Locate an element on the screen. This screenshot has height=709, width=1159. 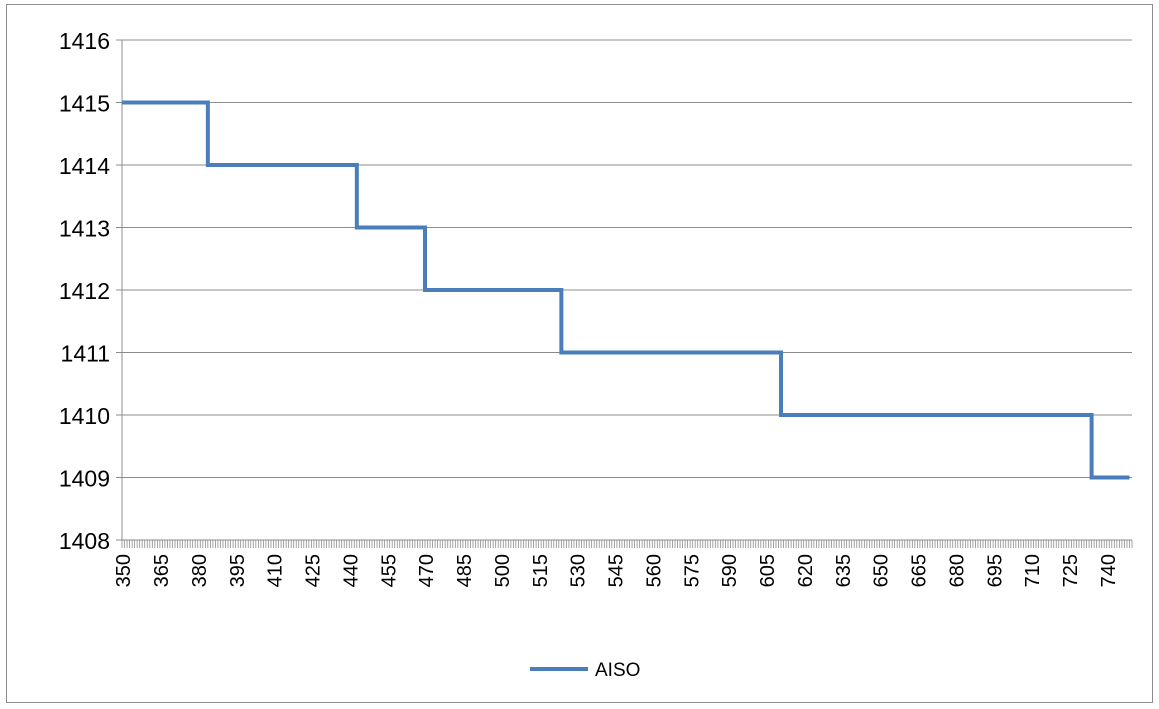
y-tick-label: 1416 is located at coordinates (84, 41).